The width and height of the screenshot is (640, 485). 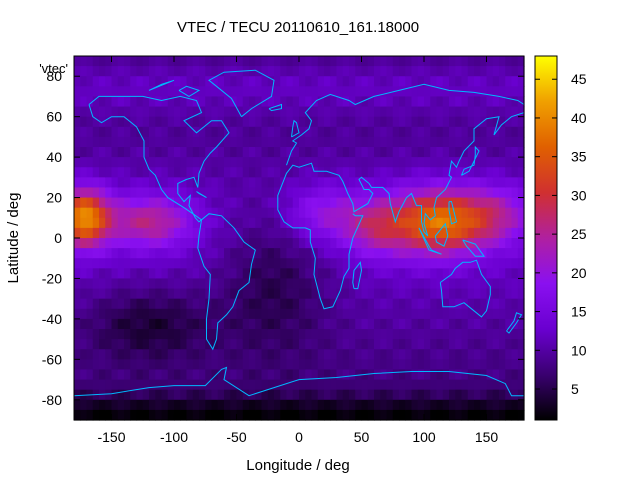 What do you see at coordinates (357, 275) in the screenshot?
I see `coastline` at bounding box center [357, 275].